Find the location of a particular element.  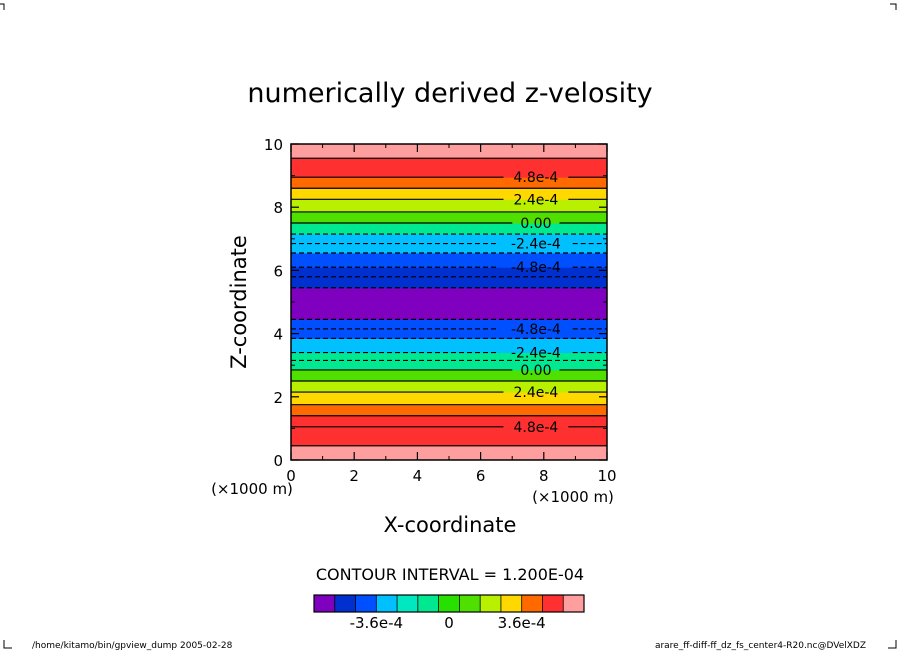

y-tick-label-1: 2 is located at coordinates (278, 398).